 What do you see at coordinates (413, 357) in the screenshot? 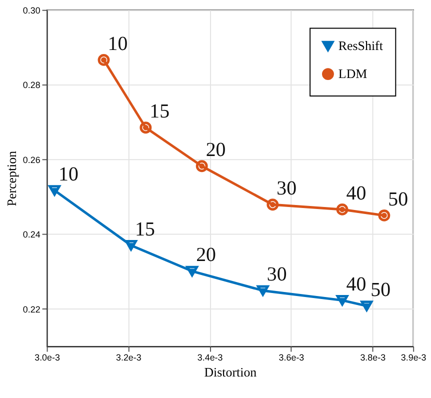
I see `x-tick-label: 3.9e-3` at bounding box center [413, 357].